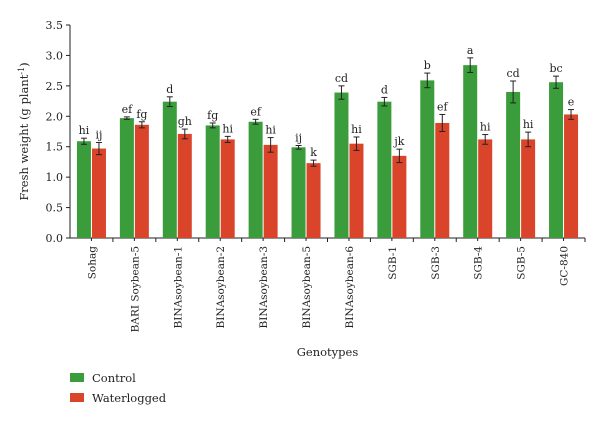 Image resolution: width=600 pixels, height=424 pixels. What do you see at coordinates (522, 263) in the screenshot?
I see `x-tick-label: SGB-5` at bounding box center [522, 263].